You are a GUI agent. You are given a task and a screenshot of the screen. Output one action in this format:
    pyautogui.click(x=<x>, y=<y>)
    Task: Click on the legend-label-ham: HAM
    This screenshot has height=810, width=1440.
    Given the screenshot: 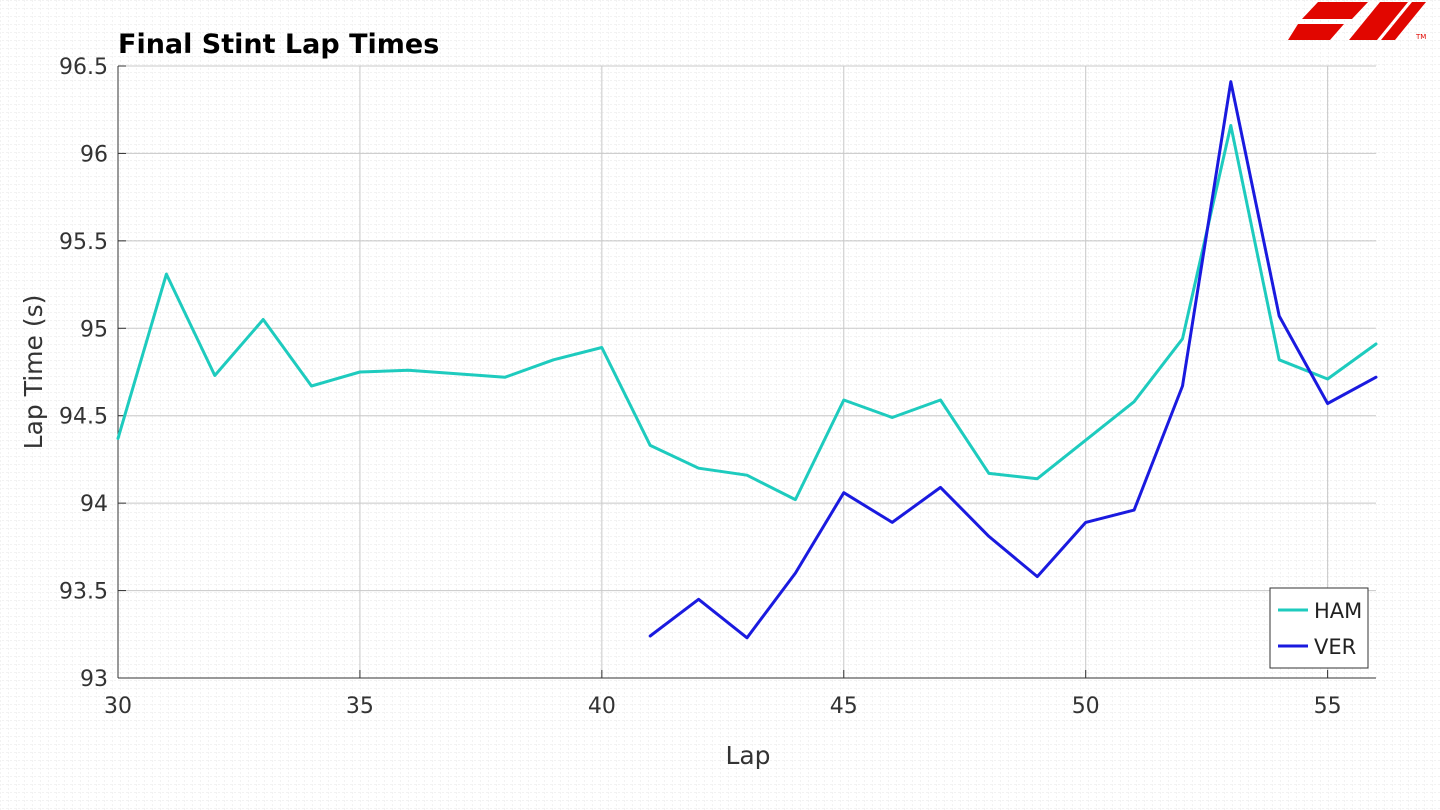 What is the action you would take?
    pyautogui.click(x=1338, y=611)
    